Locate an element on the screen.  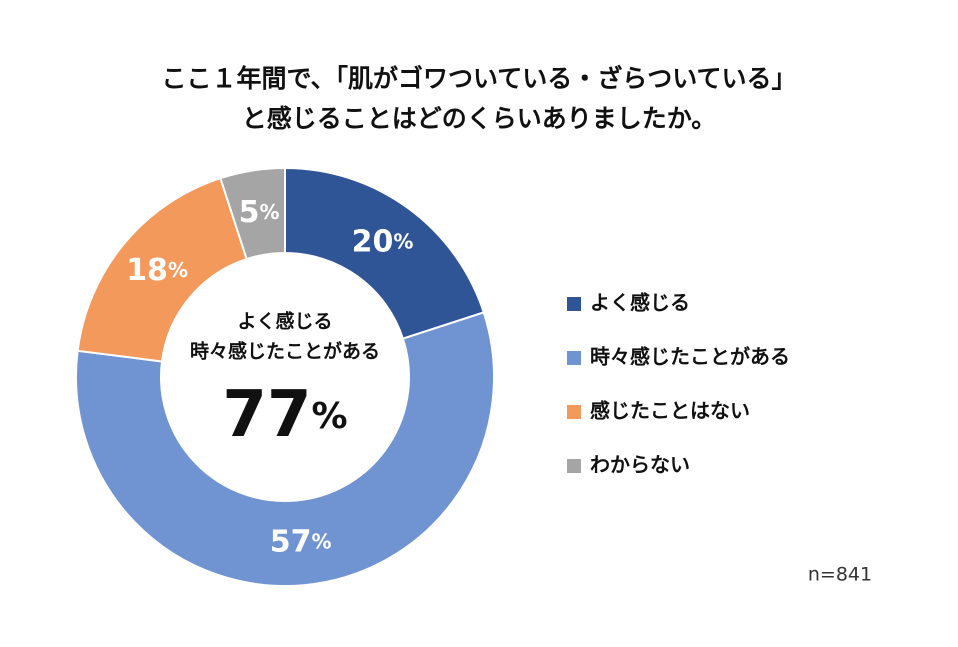
center-value: 77% is located at coordinates (284, 415).